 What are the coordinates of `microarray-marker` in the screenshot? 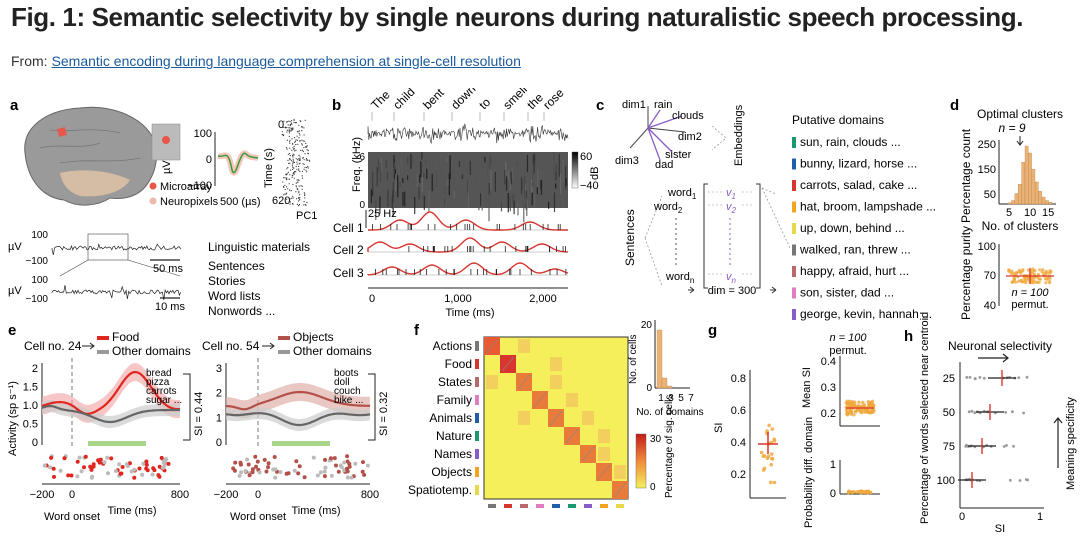 It's located at (62, 132).